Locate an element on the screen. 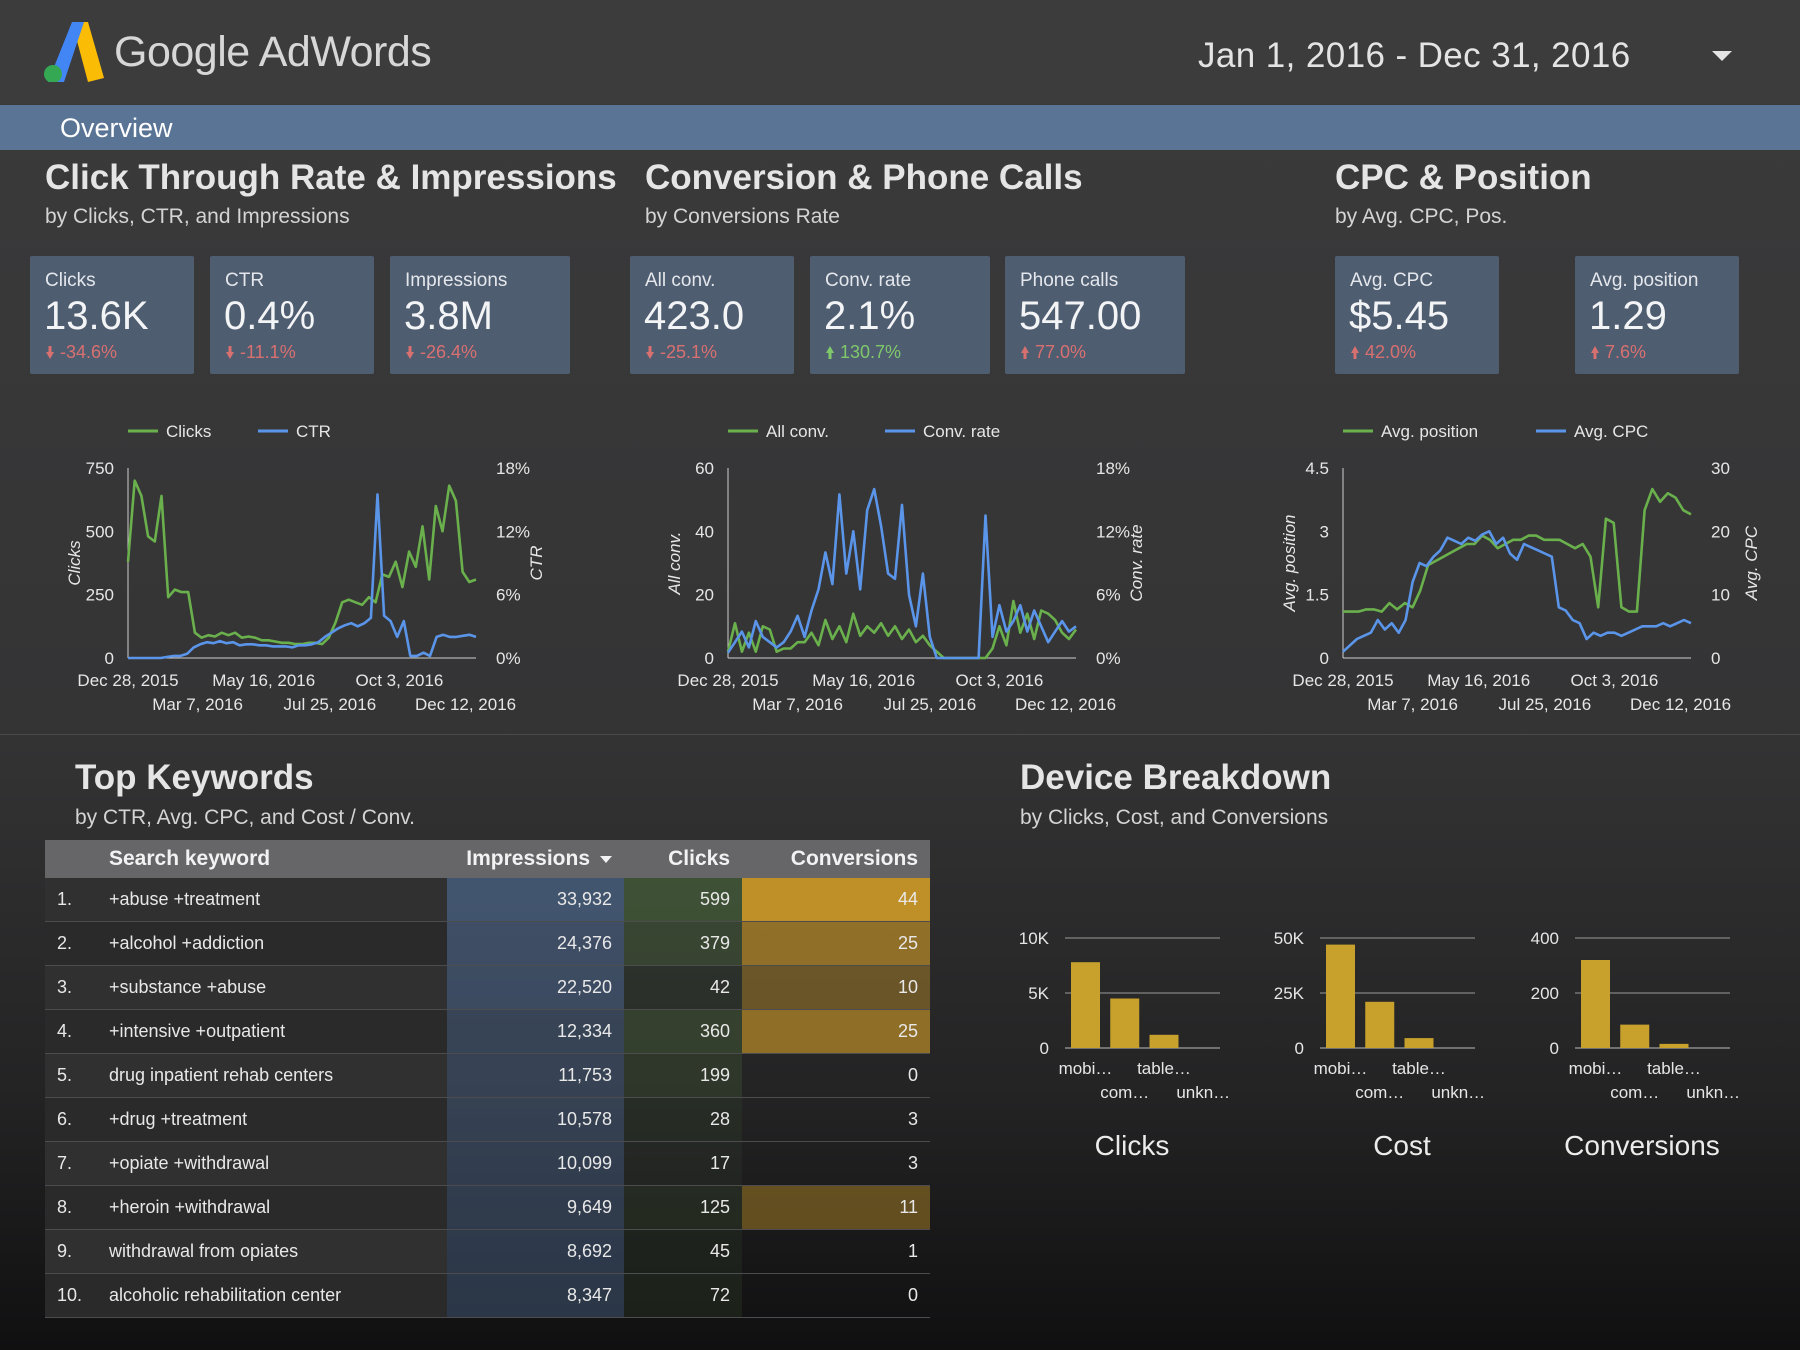 The width and height of the screenshot is (1800, 1350). kpi-card-impressions: Impressions 3.8M -26.4% is located at coordinates (480, 315).